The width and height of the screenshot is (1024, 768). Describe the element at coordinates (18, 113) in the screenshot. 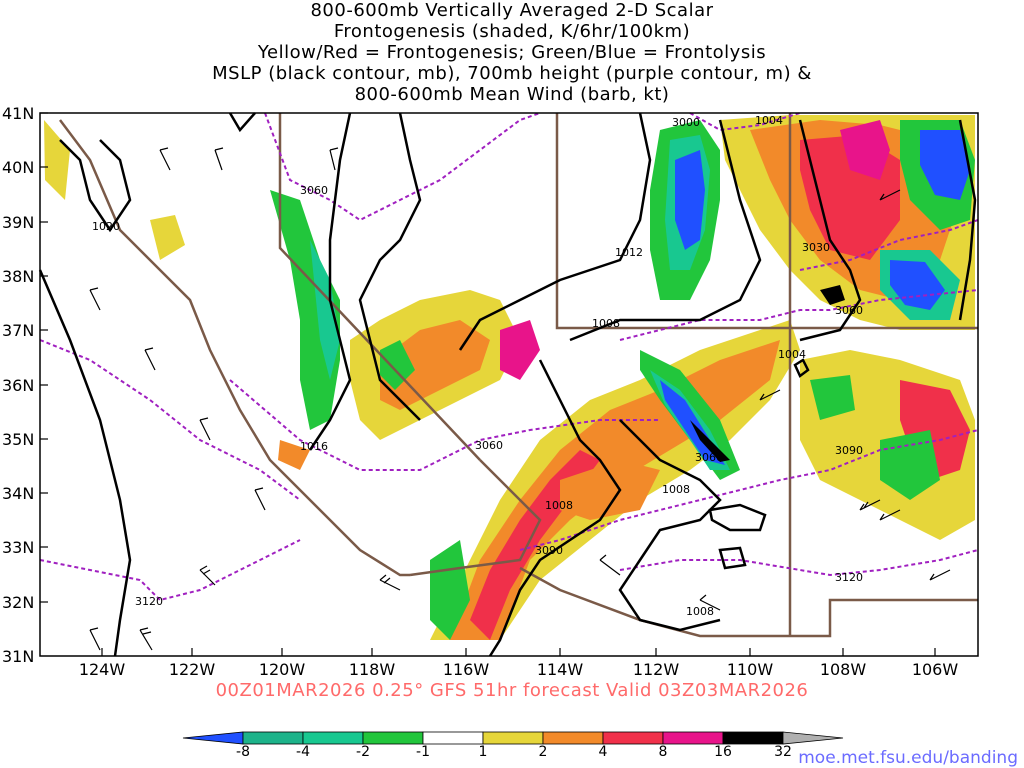

I see `lat-label: 41N` at that location.